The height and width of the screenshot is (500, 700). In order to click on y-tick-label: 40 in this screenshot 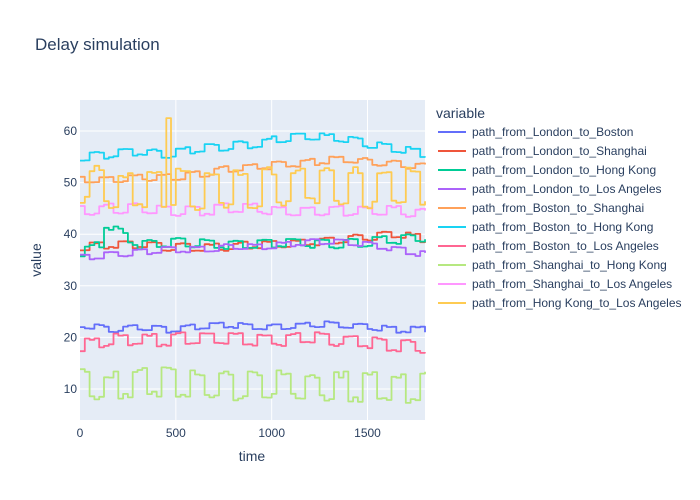, I will do `click(71, 234)`.